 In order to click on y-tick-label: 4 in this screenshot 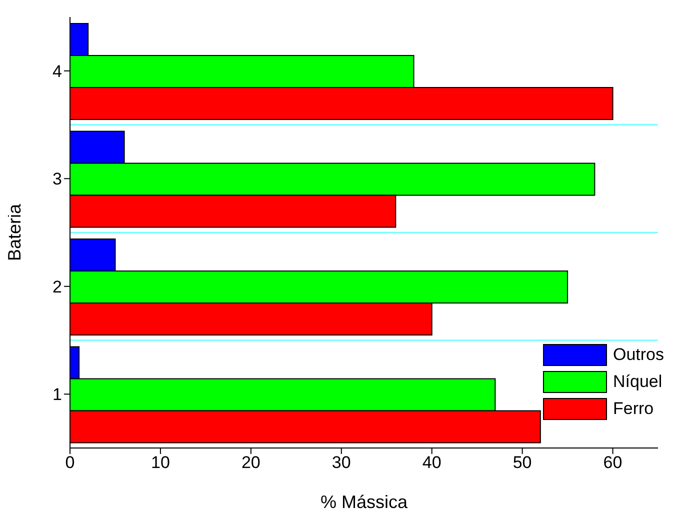, I will do `click(57, 71)`.